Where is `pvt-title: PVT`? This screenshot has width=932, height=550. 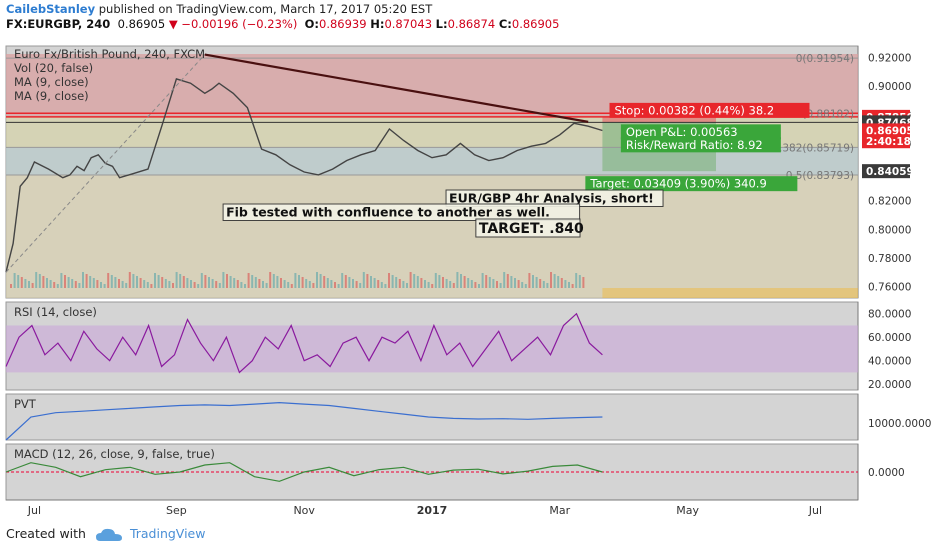 pvt-title: PVT is located at coordinates (25, 404).